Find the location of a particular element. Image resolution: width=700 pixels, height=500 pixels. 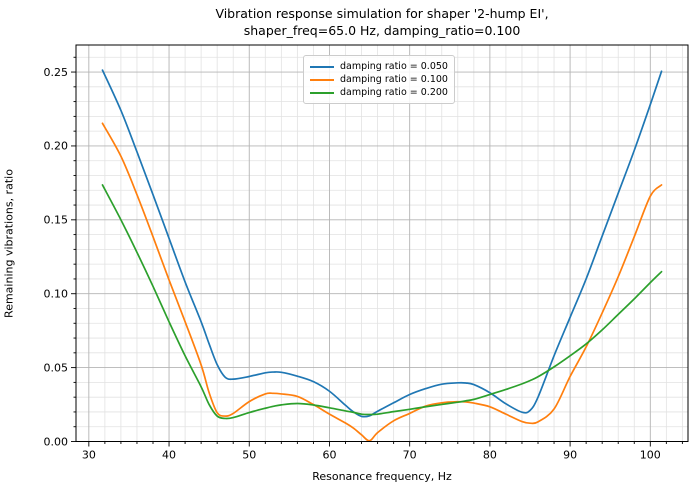

legend-item: damping ratio = 0.100 is located at coordinates (379, 79).